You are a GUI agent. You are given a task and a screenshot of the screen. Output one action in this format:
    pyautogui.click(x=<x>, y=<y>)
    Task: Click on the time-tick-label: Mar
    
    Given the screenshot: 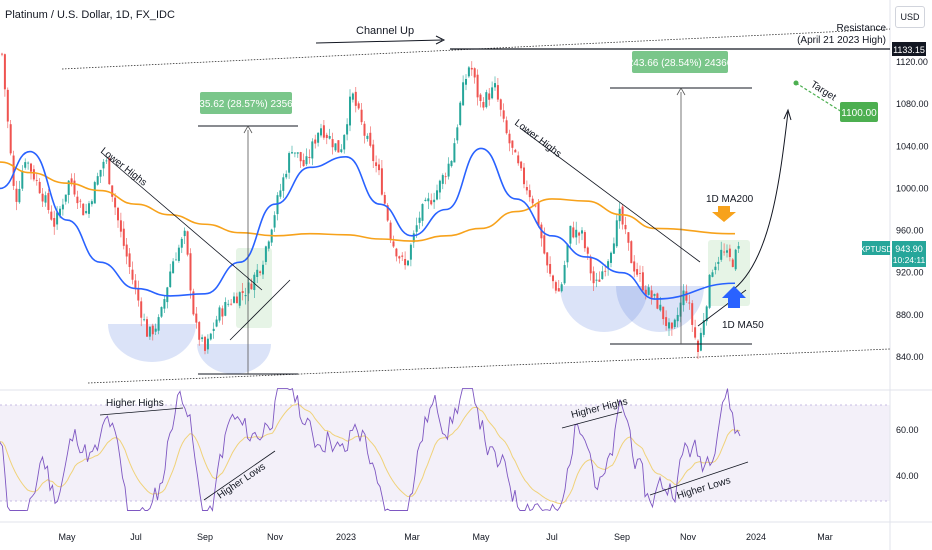 What is the action you would take?
    pyautogui.click(x=825, y=537)
    